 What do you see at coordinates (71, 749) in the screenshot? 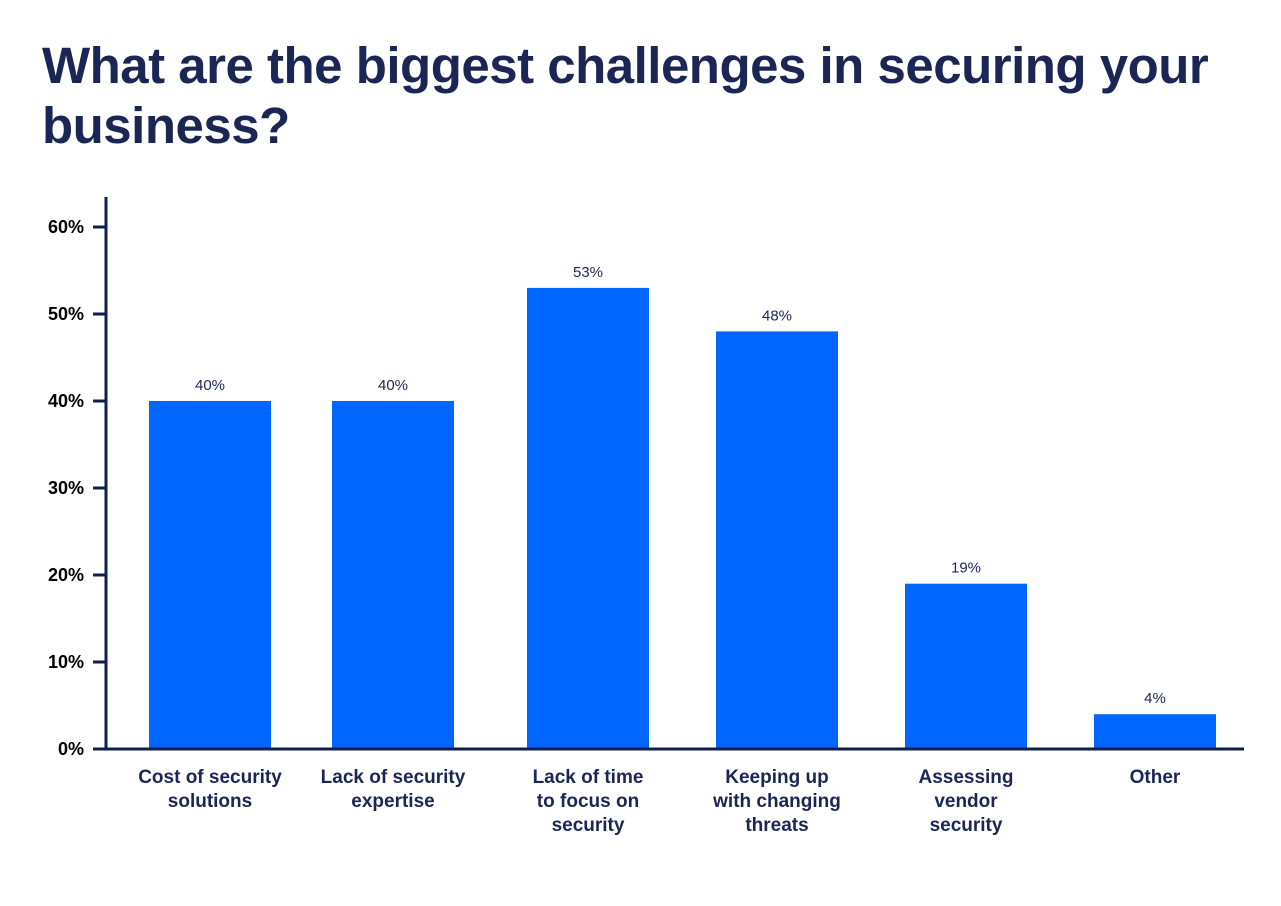
I see `y-tick-label: 0%` at bounding box center [71, 749].